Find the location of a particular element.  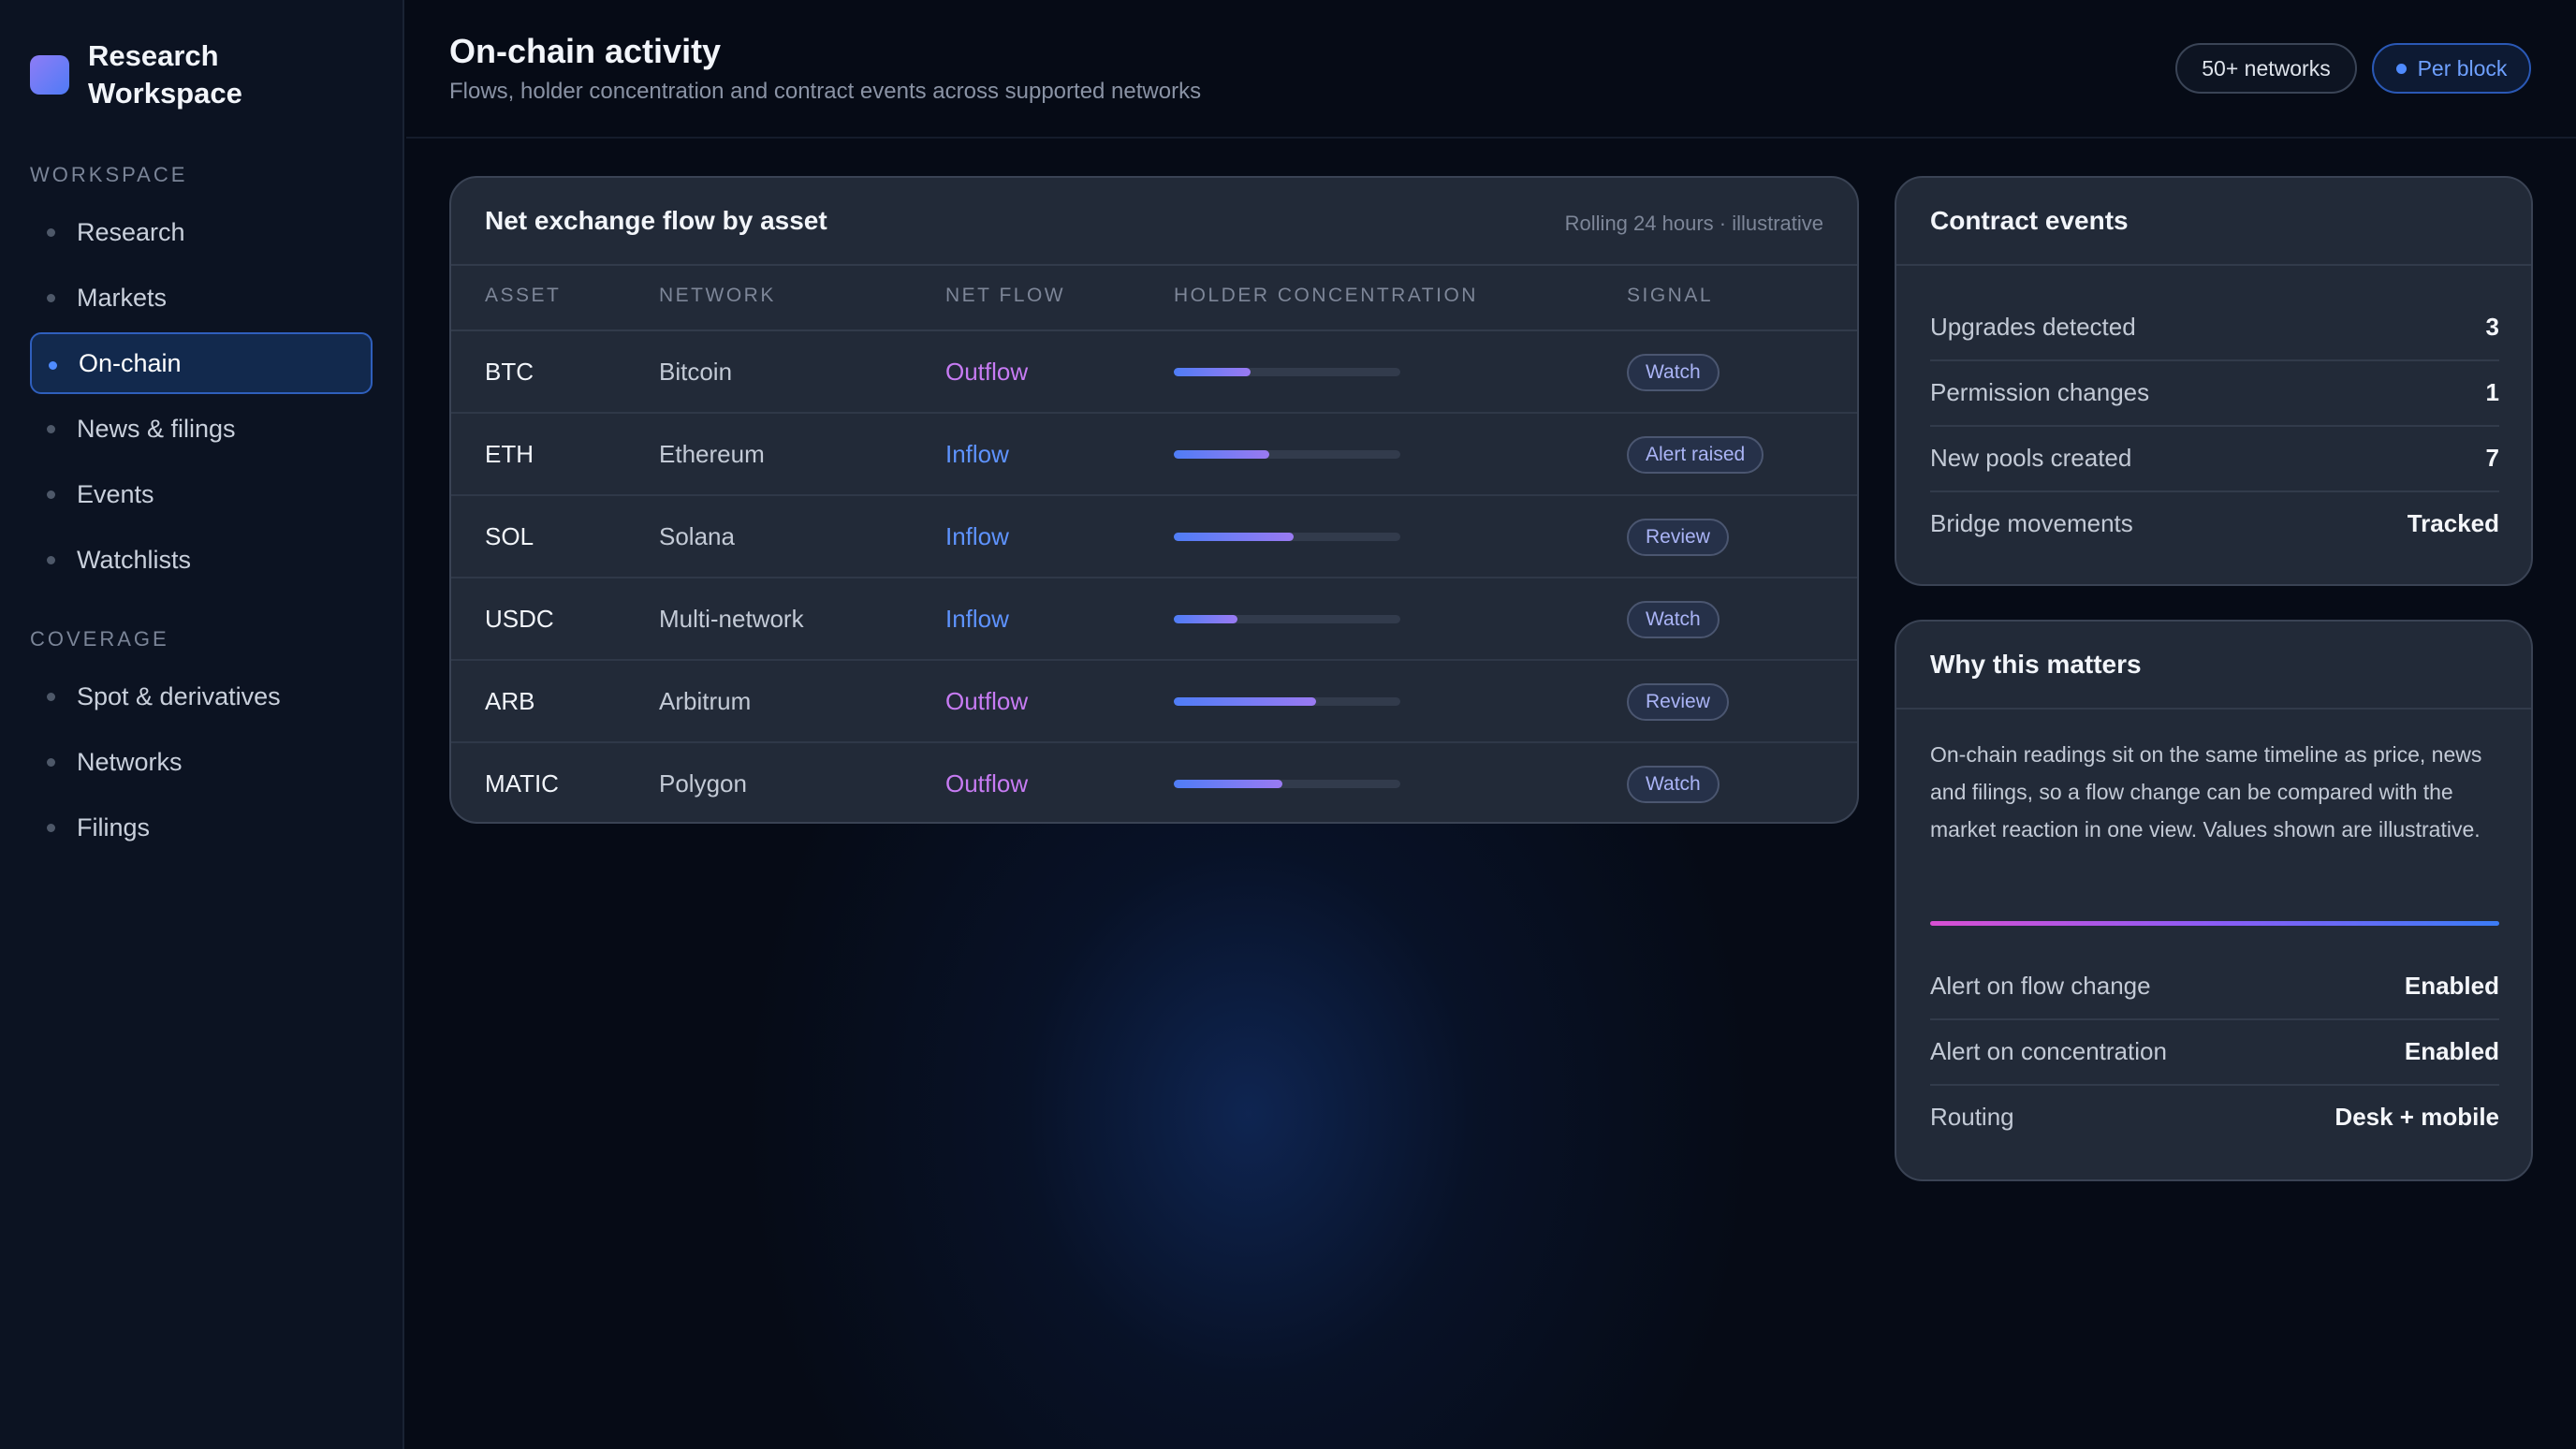

column-header-signal: SIGNAL is located at coordinates (1671, 295).